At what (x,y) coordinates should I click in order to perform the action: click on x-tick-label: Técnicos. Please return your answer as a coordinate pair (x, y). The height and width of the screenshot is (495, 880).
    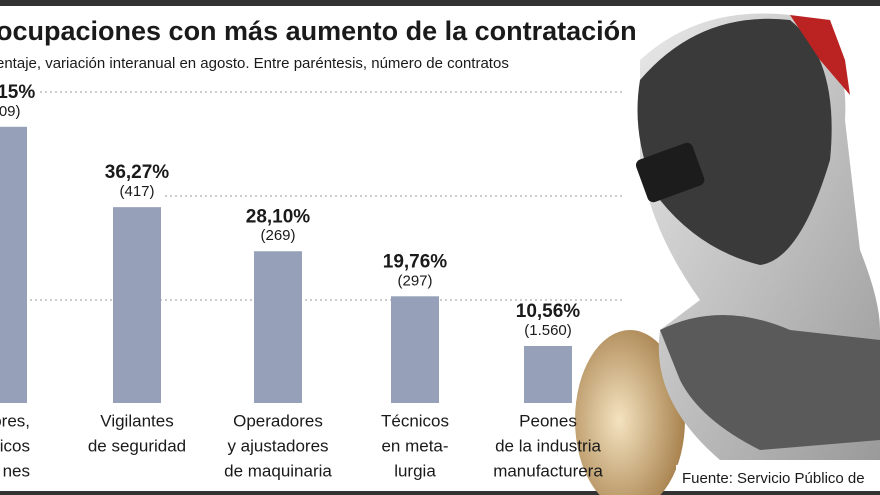
    Looking at the image, I should click on (415, 420).